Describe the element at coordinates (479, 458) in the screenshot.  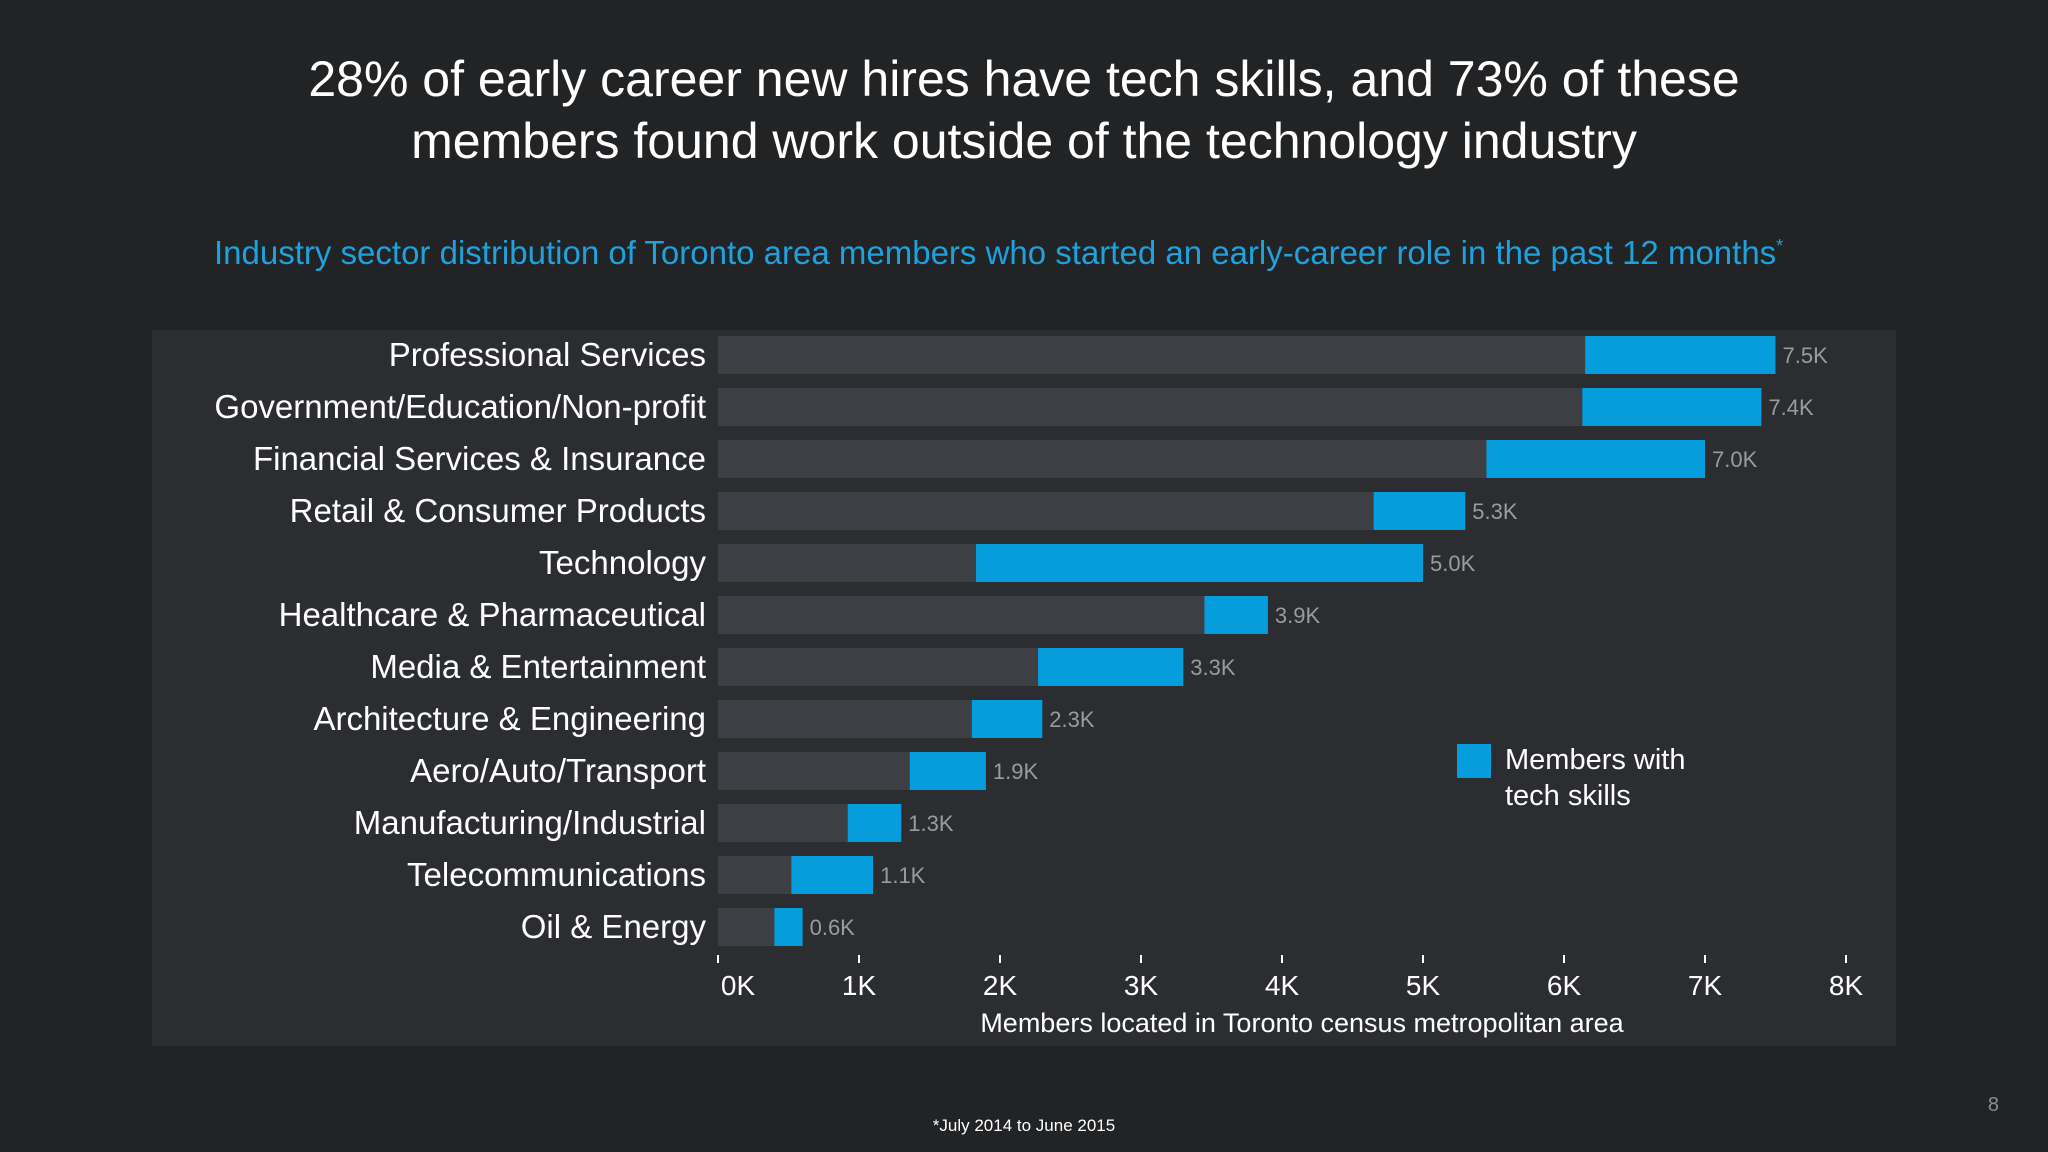
I see `category-label: Financial Services & Insurance` at that location.